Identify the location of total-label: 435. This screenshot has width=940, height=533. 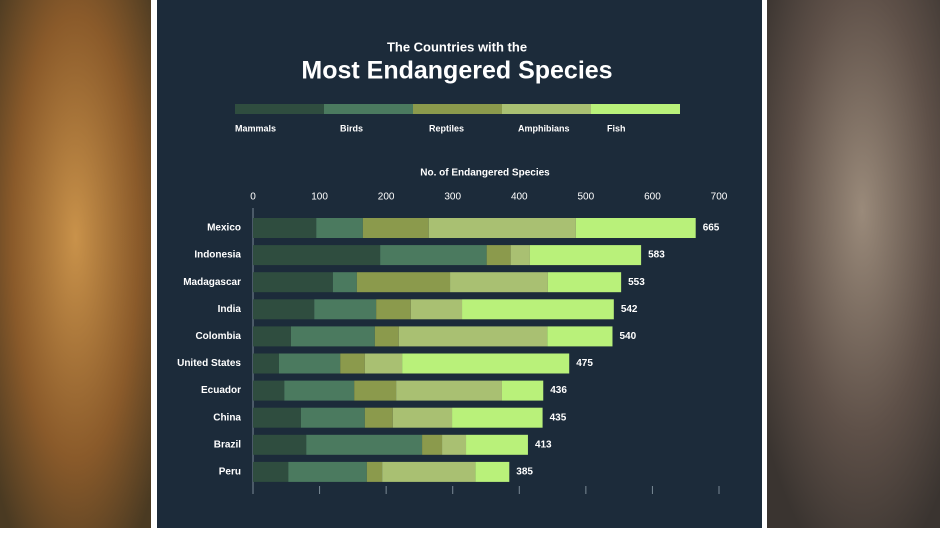
(558, 417).